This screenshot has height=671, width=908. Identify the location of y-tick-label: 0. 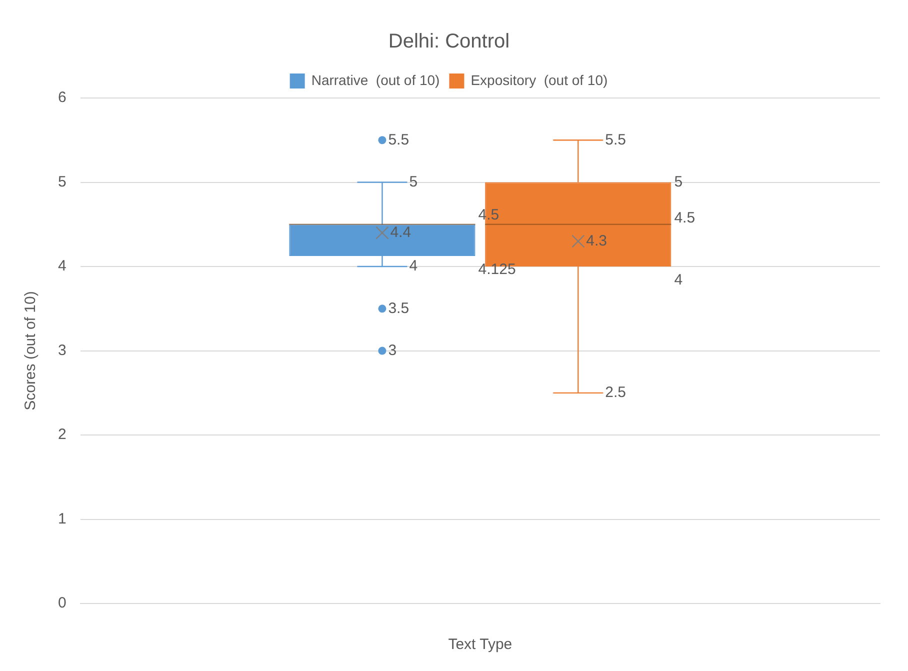
(62, 603).